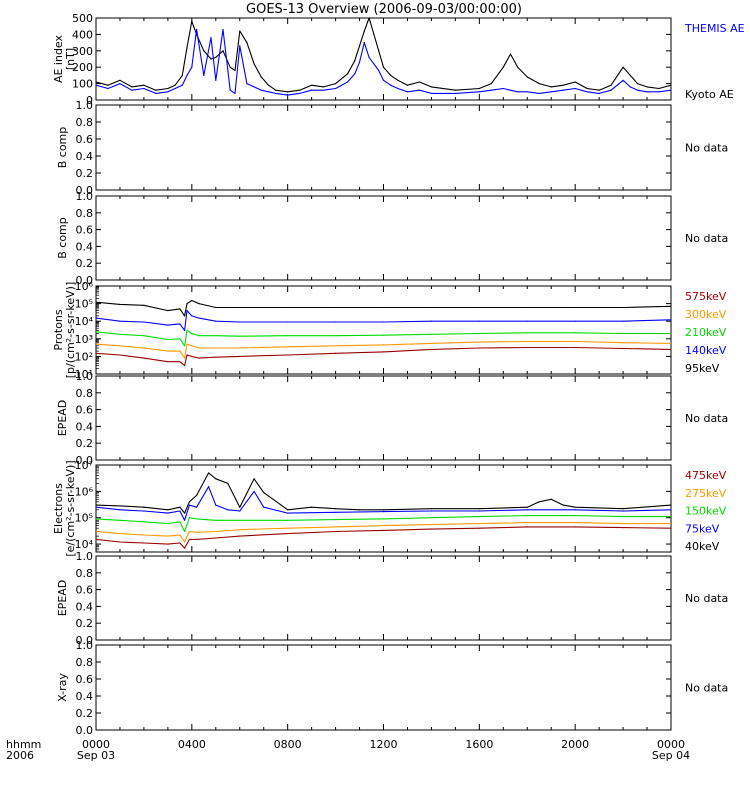  What do you see at coordinates (384, 744) in the screenshot?
I see `x-tick-label: 1200` at bounding box center [384, 744].